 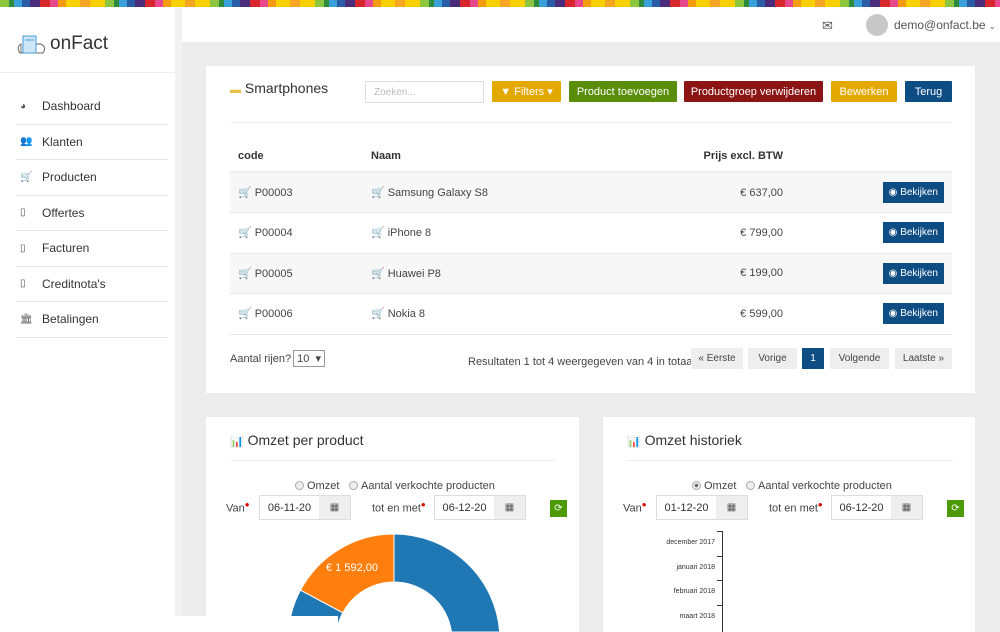 What do you see at coordinates (26, 319) in the screenshot?
I see `bank-icon: 🏛` at bounding box center [26, 319].